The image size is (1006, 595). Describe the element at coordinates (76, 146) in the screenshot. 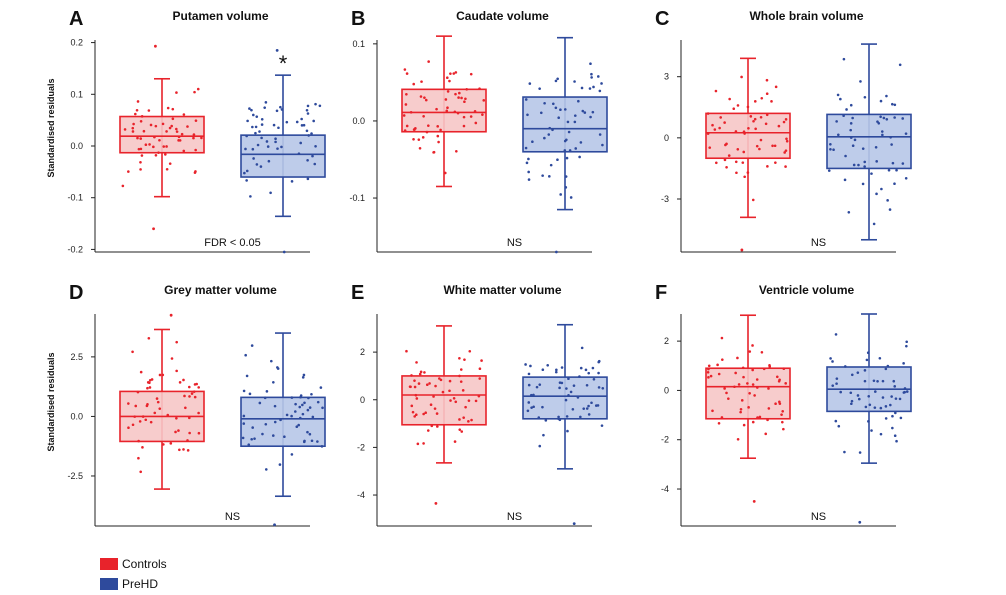

I see `y-tick-label: 0.0` at that location.